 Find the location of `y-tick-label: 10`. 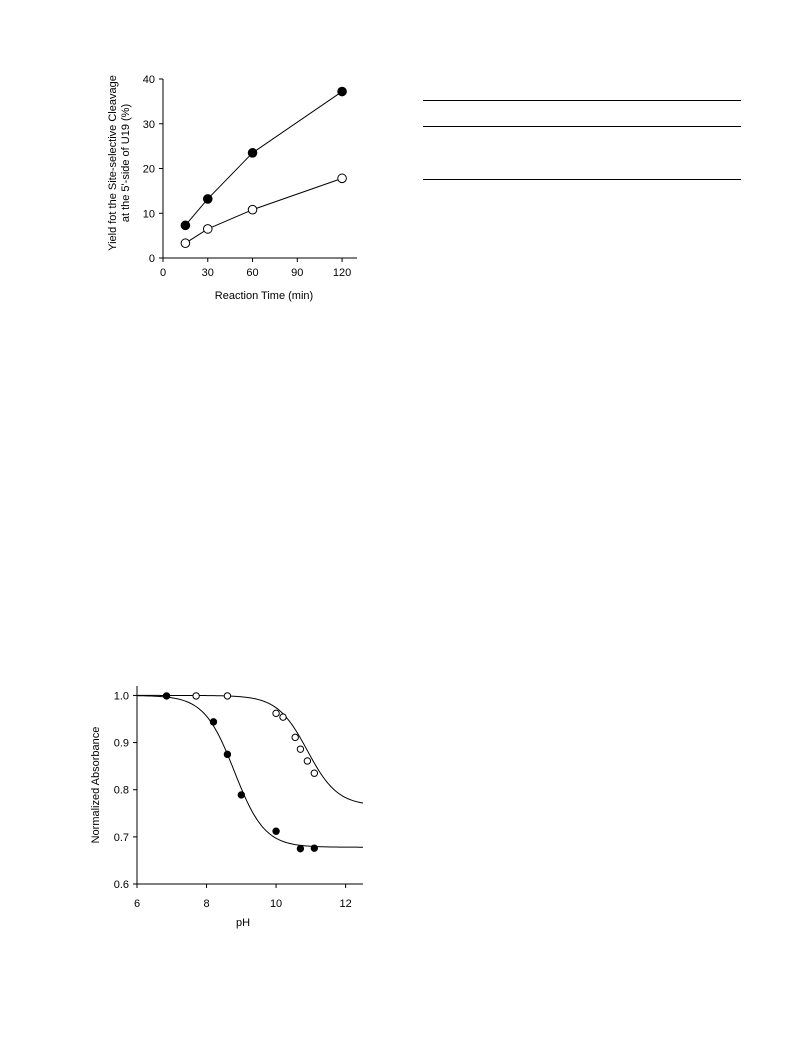

y-tick-label: 10 is located at coordinates (149, 214).